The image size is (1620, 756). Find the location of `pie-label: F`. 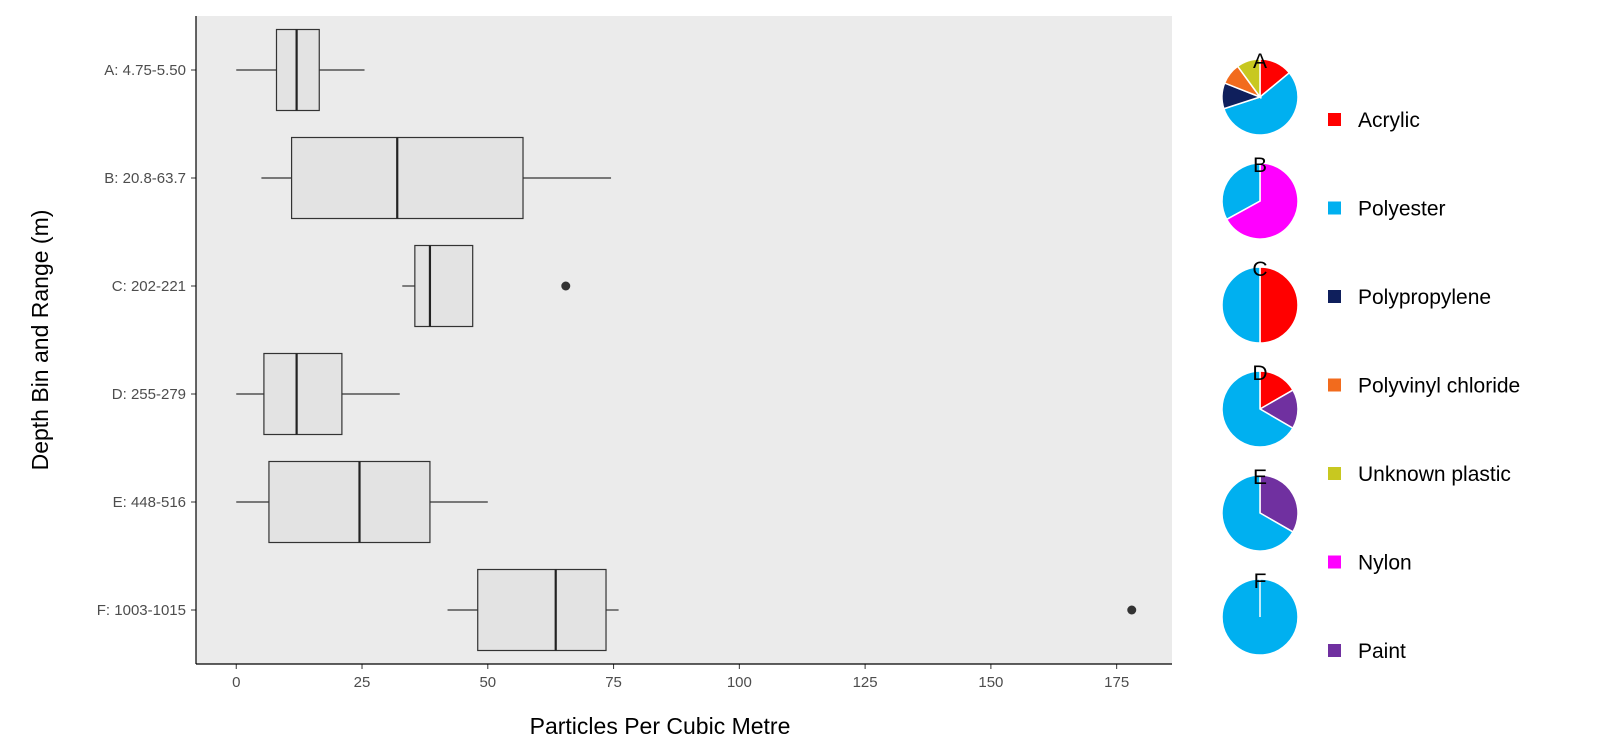

pie-label: F is located at coordinates (1260, 581).